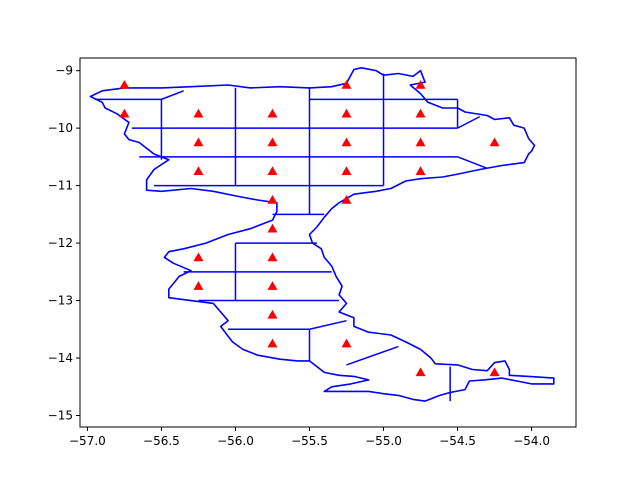  I want to click on x-tick-label: −56.0, so click(235, 441).